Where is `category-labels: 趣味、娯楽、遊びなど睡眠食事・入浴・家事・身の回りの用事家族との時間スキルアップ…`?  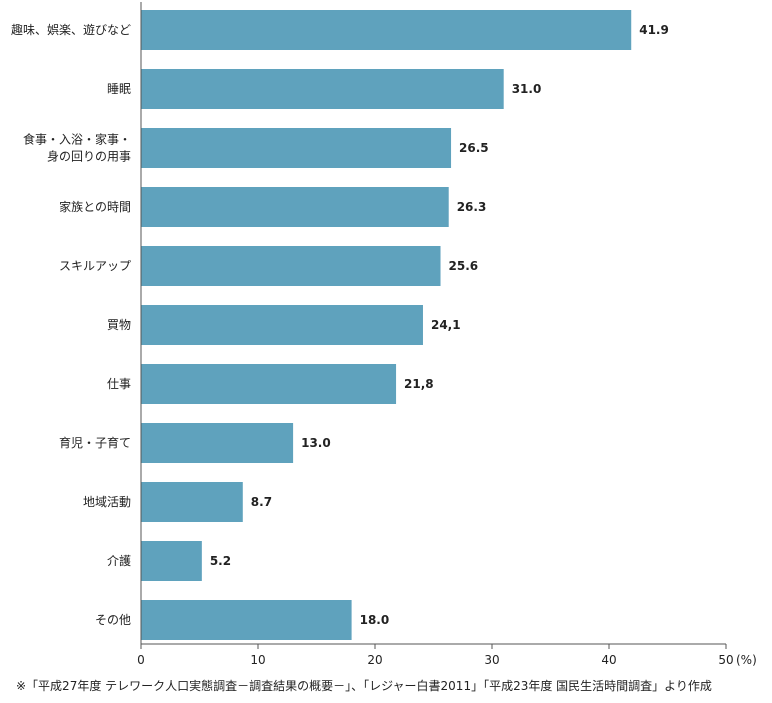 category-labels: 趣味、娯楽、遊びなど睡眠食事・入浴・家事・身の回りの用事家族との時間スキルアップ… is located at coordinates (71, 324).